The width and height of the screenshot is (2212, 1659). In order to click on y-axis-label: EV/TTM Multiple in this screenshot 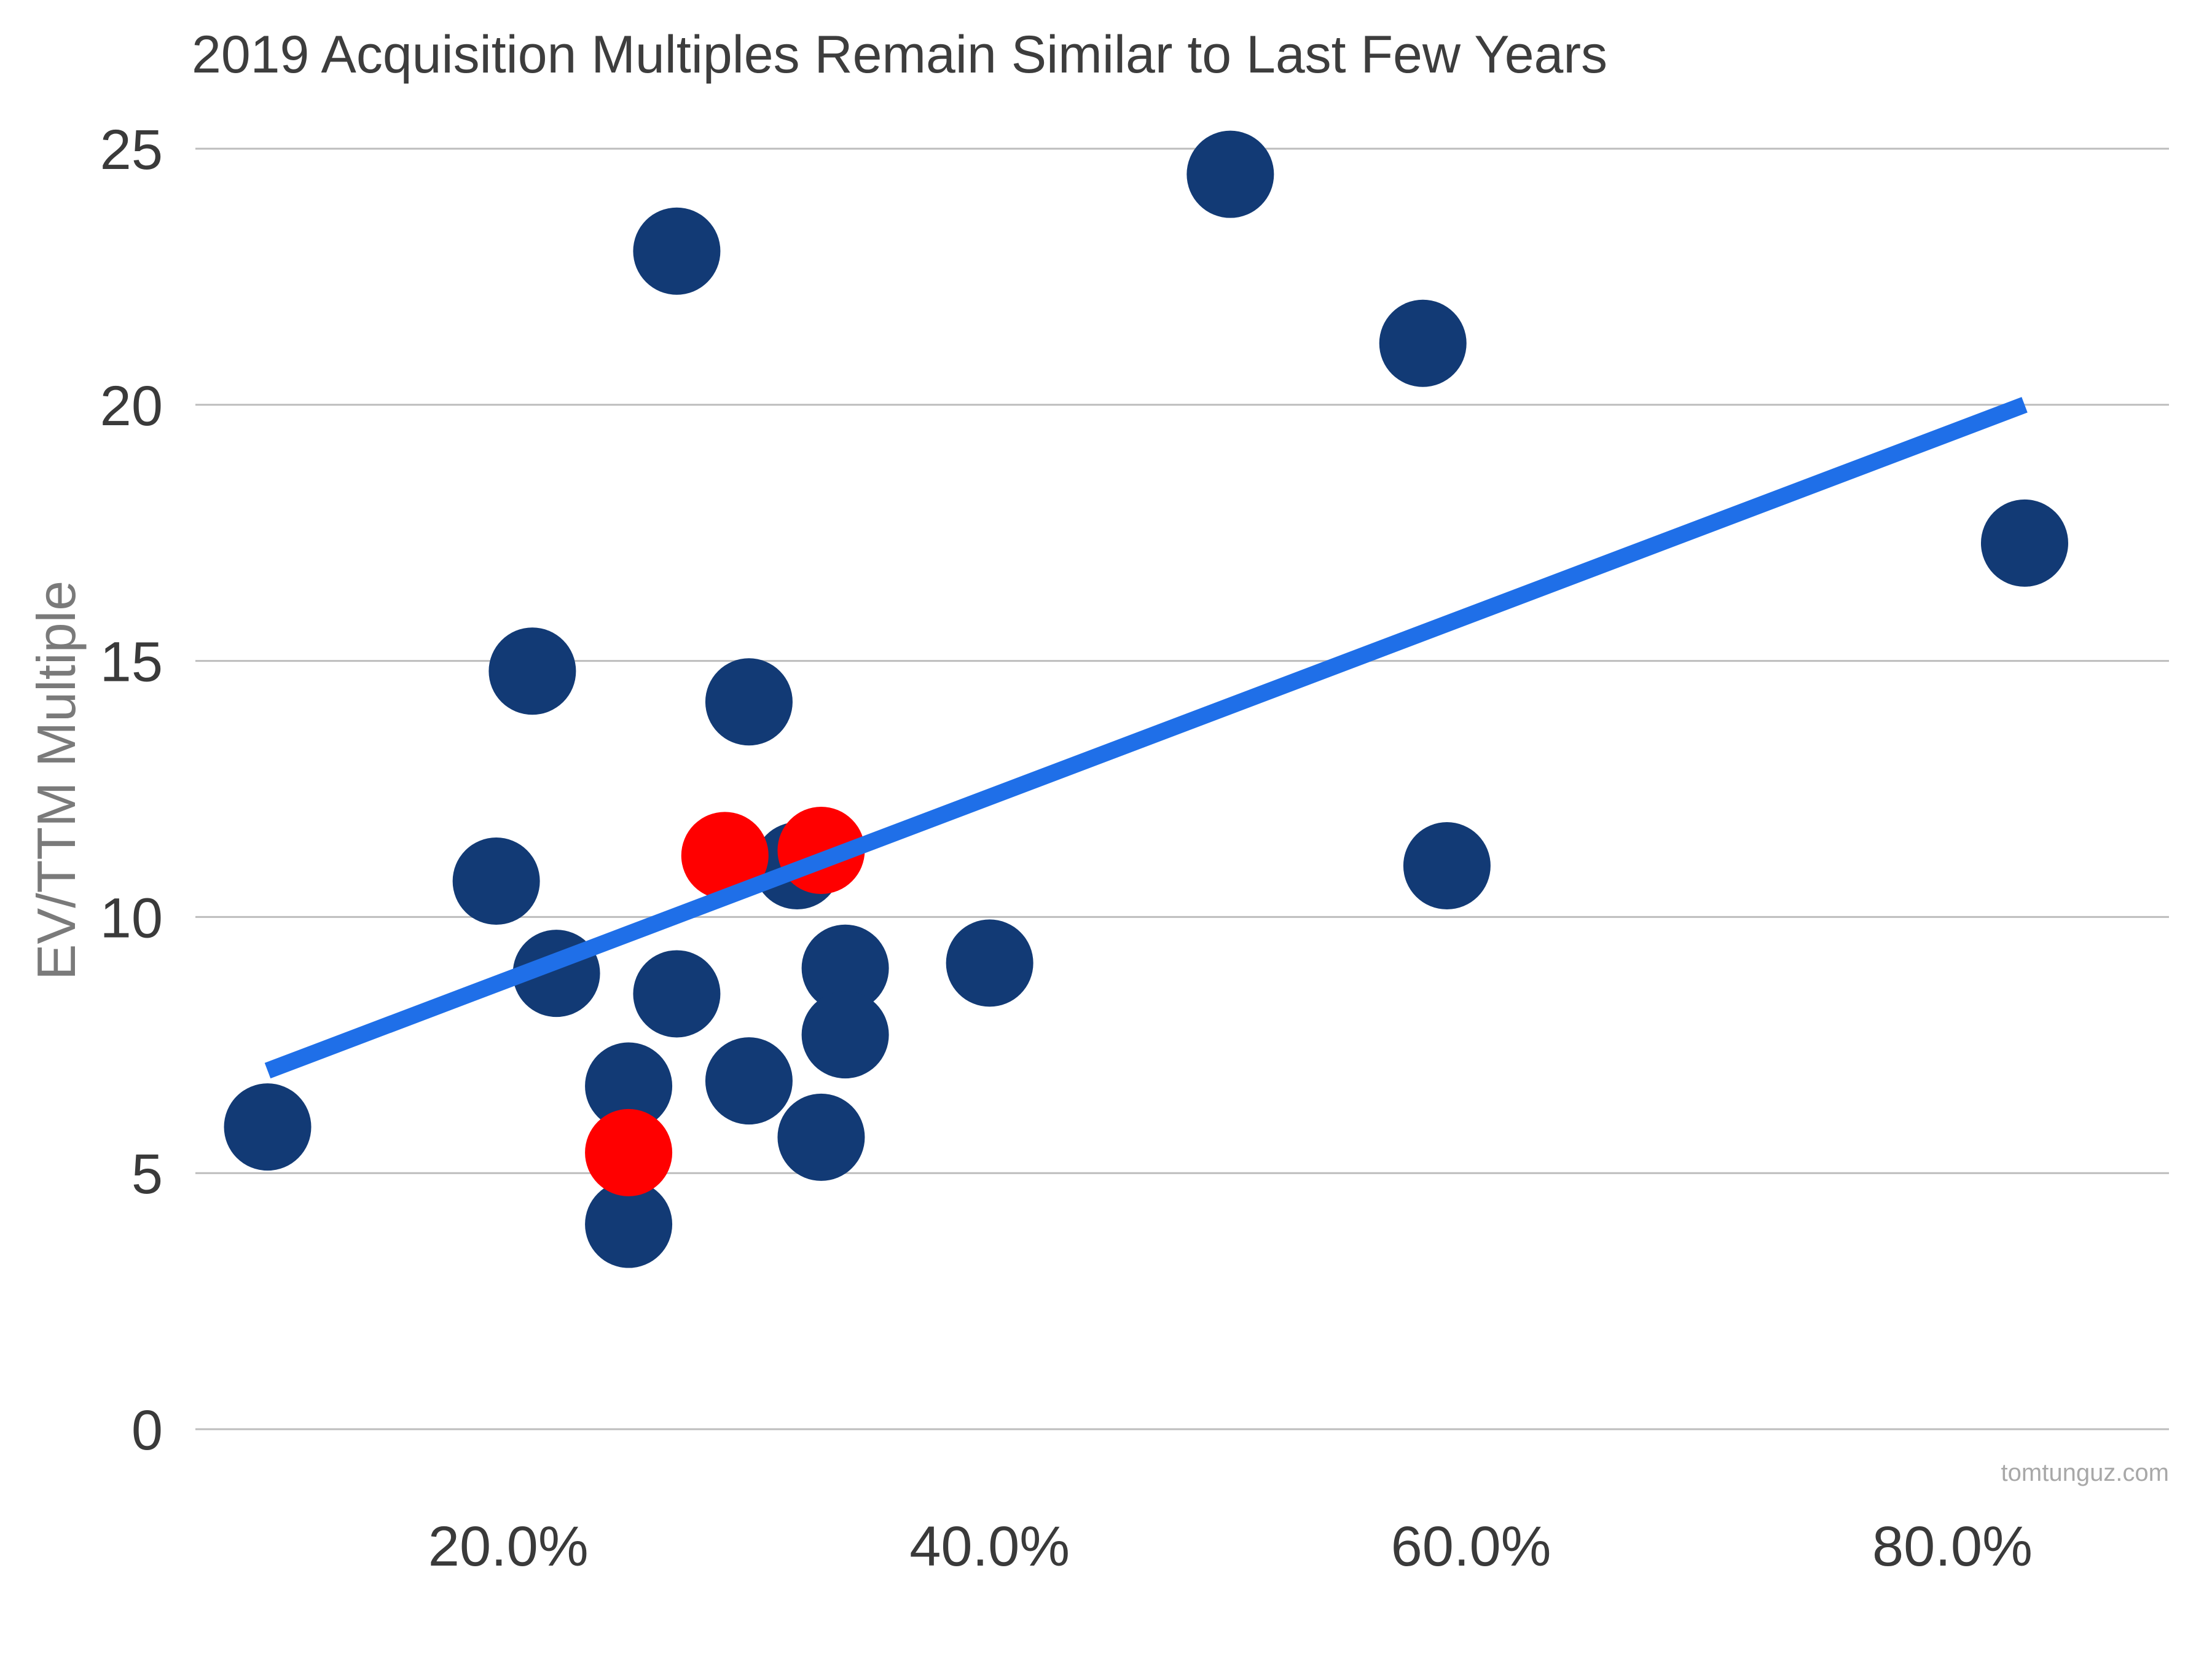, I will do `click(56, 780)`.